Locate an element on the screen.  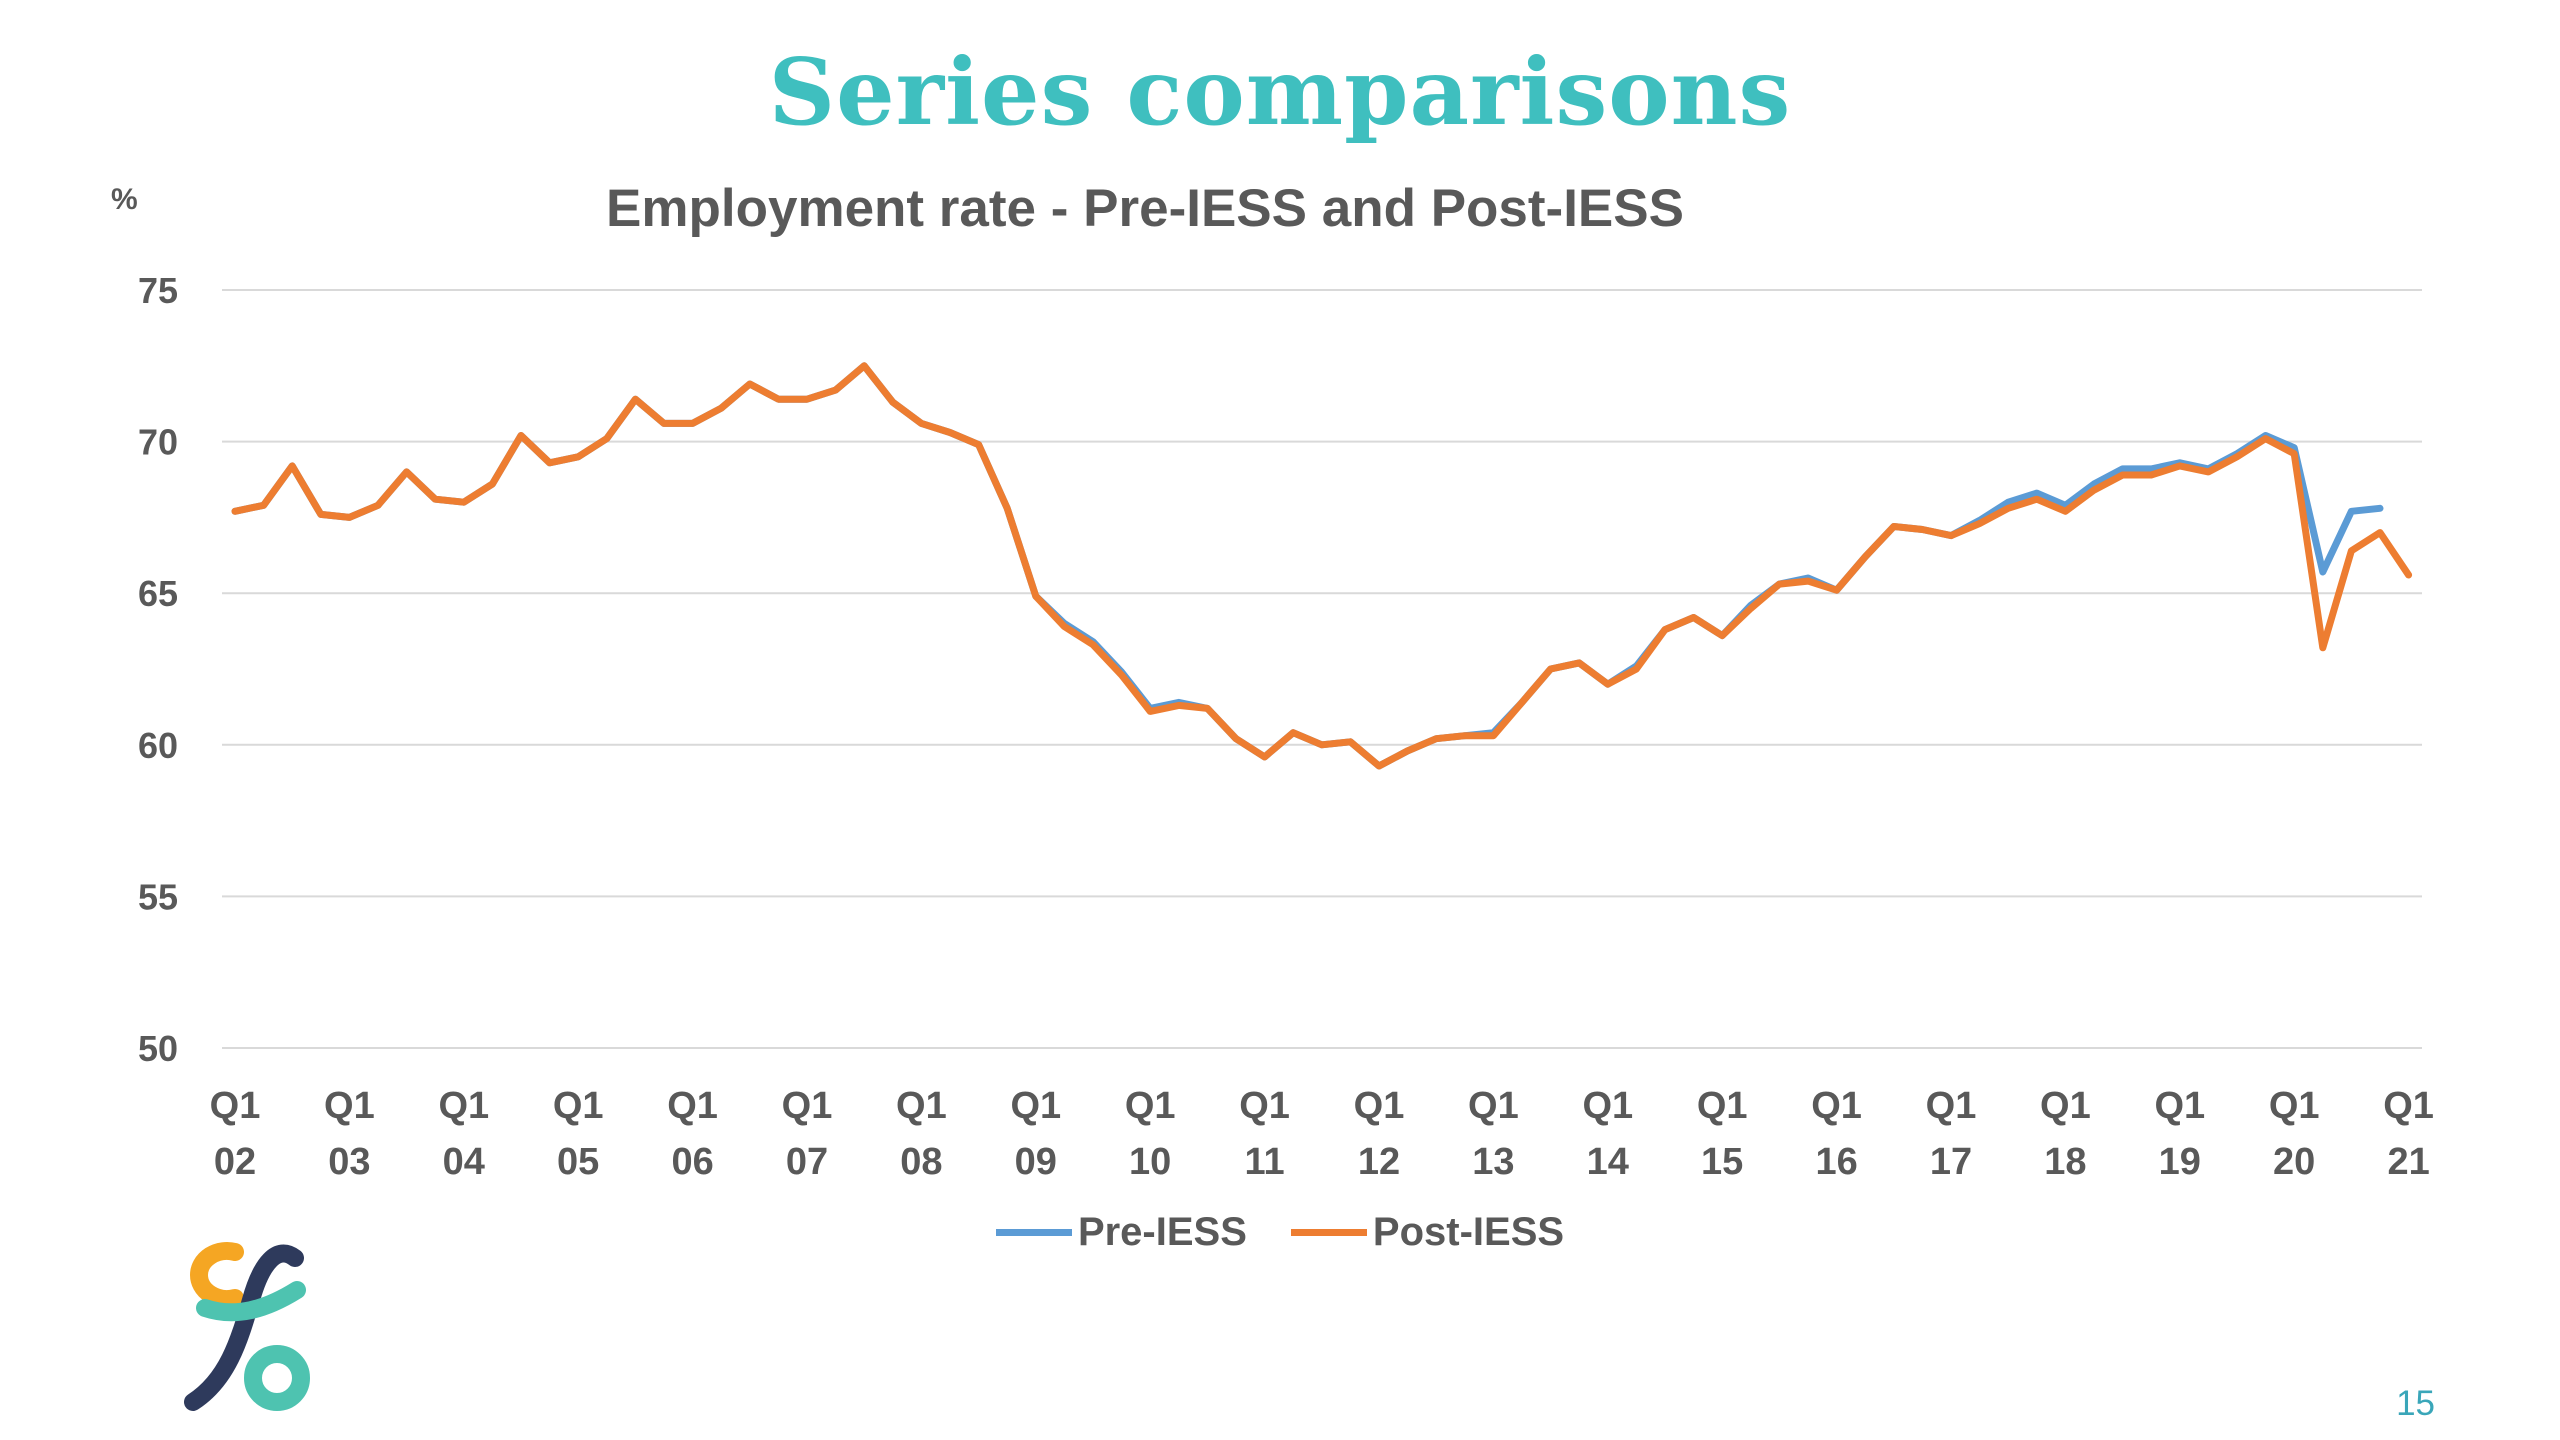
y-tick-label: 75 is located at coordinates (158, 290).